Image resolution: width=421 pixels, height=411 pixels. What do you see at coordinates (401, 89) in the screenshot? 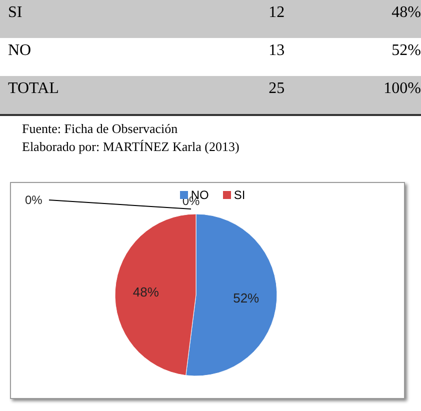
I see `text: 100%` at bounding box center [401, 89].